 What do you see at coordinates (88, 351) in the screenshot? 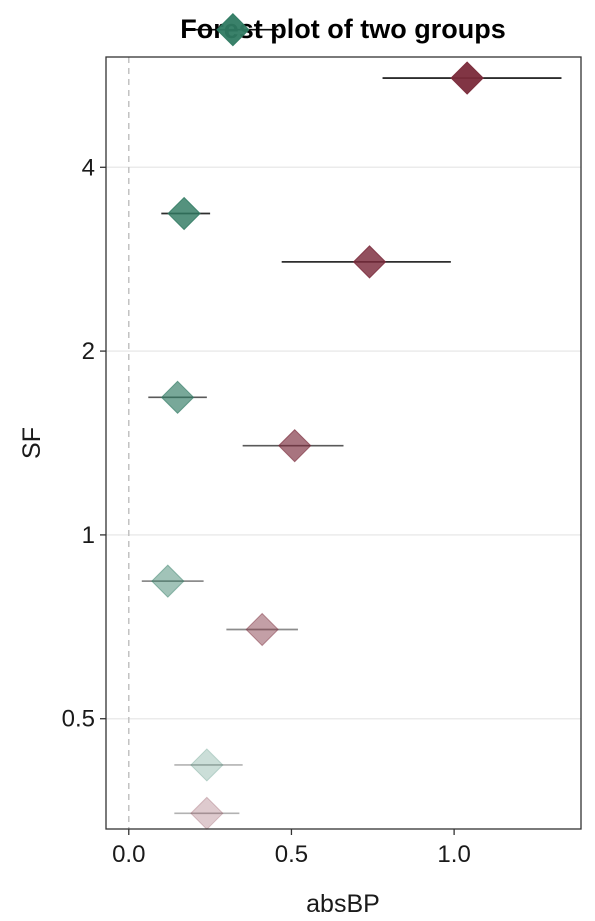
I see `y-tick-label: 2` at bounding box center [88, 351].